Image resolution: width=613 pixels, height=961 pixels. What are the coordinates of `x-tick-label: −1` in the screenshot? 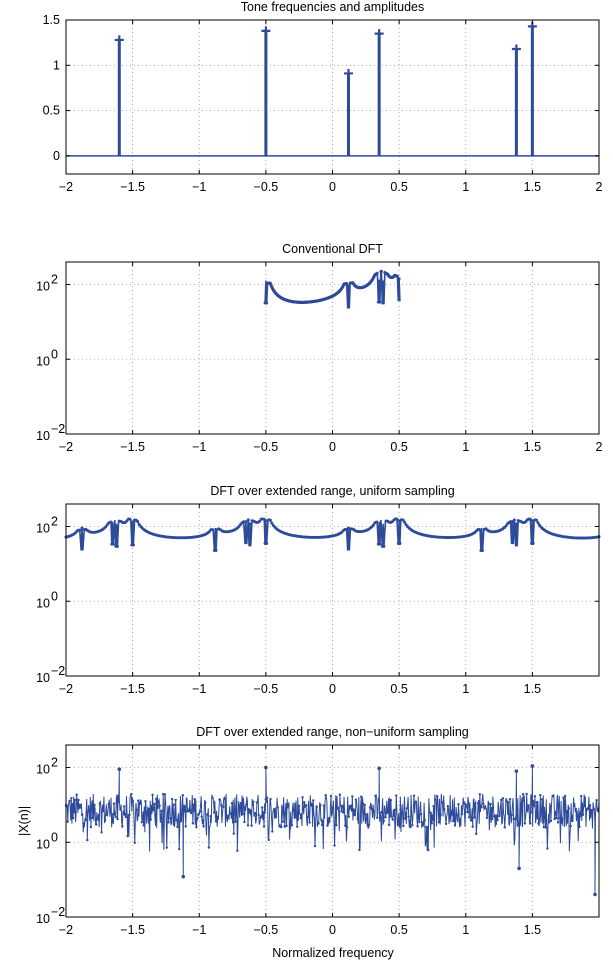 It's located at (199, 447).